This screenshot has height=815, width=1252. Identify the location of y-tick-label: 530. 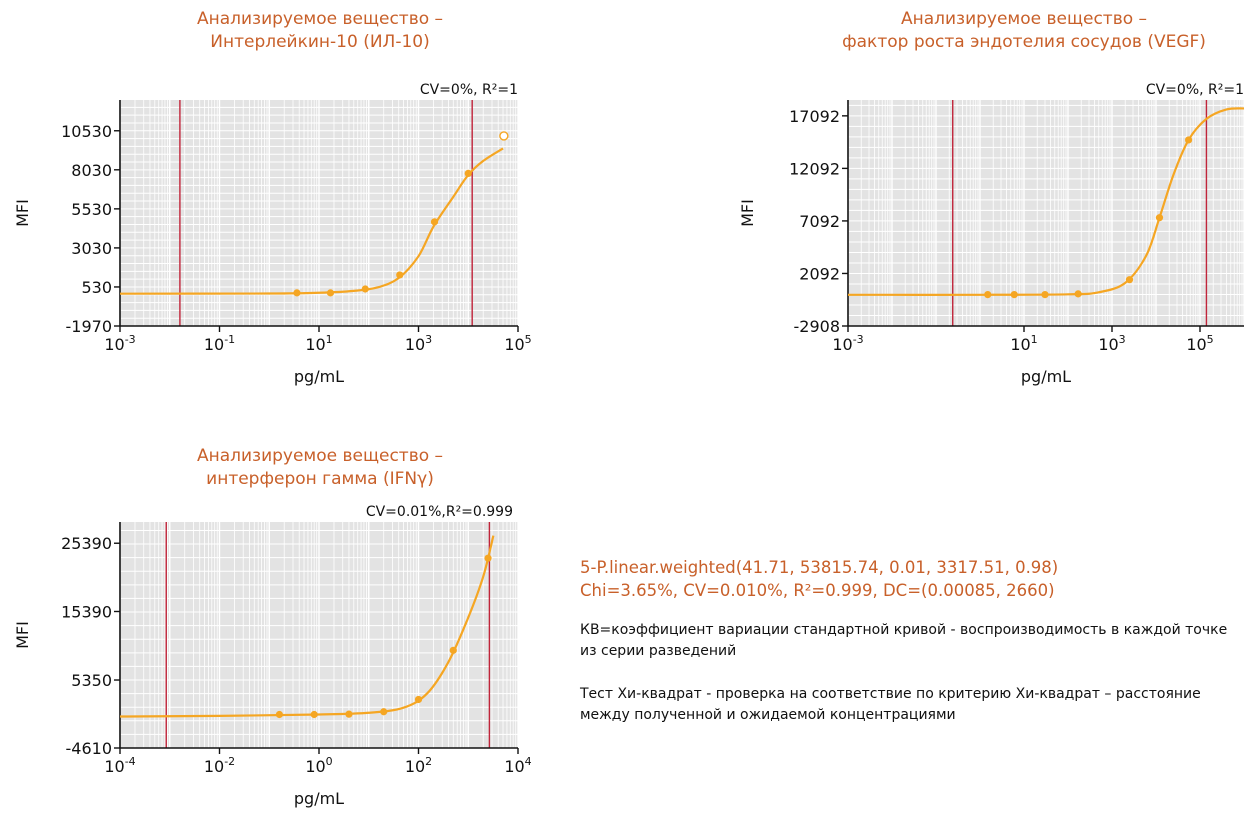
(96, 287).